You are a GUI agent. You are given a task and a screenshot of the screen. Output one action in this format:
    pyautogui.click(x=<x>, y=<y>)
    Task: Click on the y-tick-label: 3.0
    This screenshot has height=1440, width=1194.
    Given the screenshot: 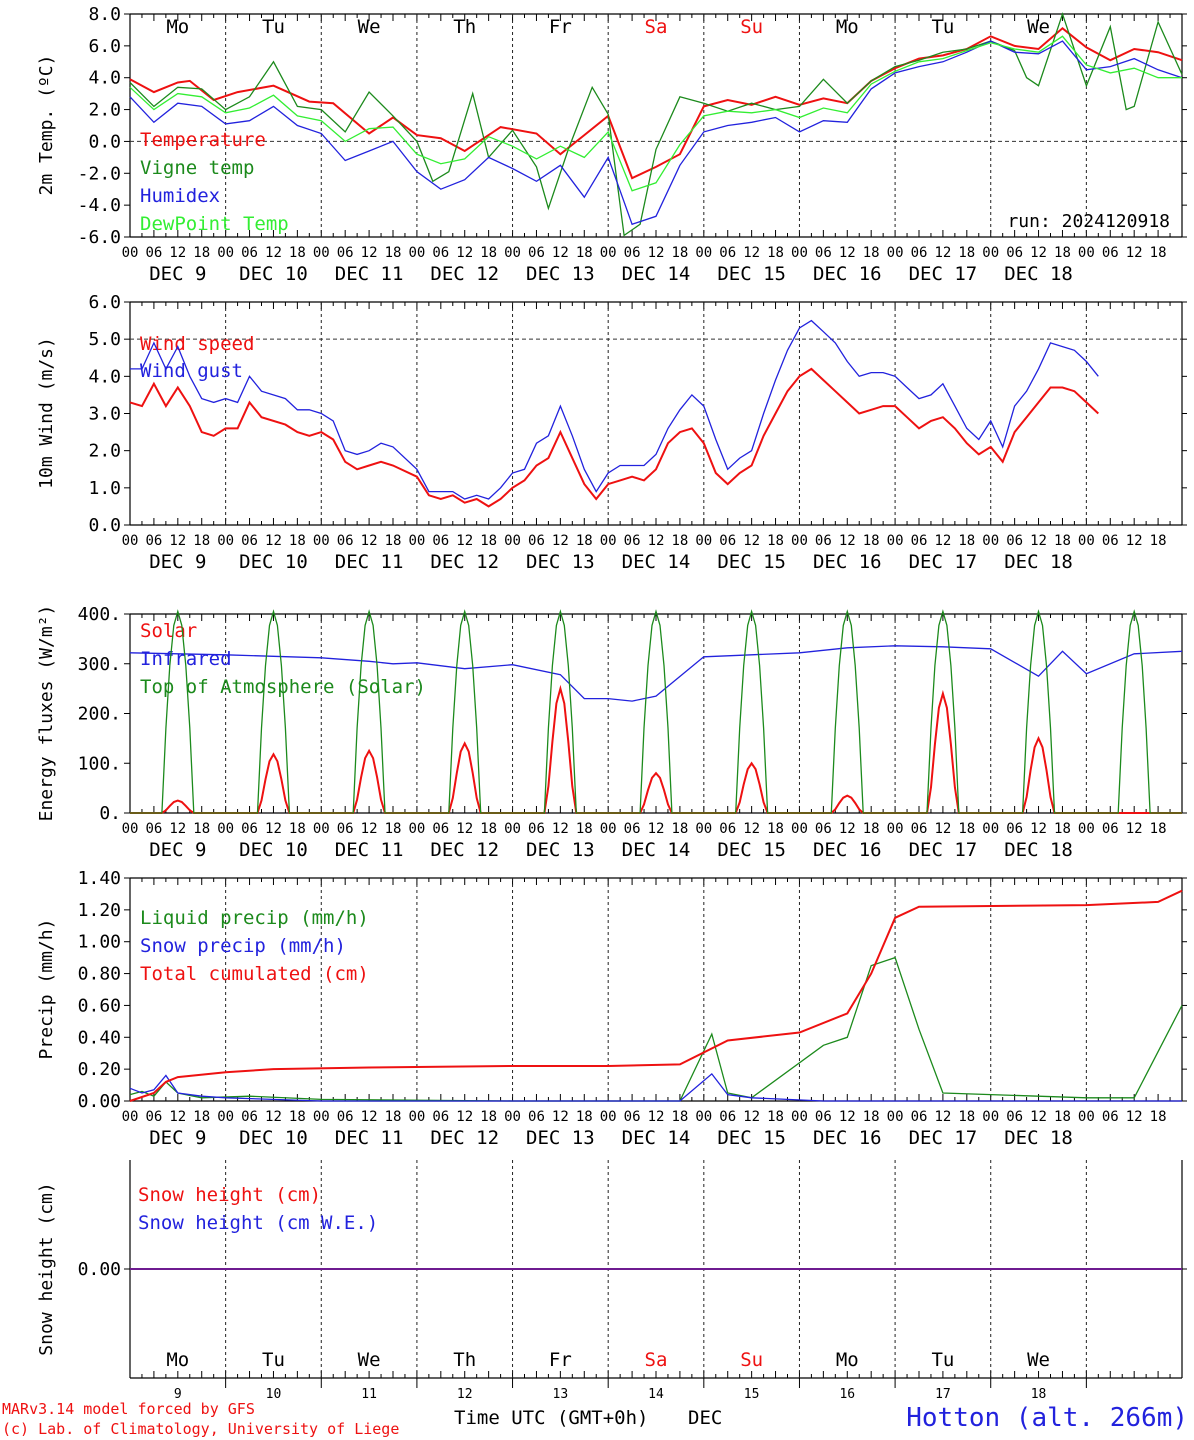 What is the action you would take?
    pyautogui.click(x=104, y=414)
    